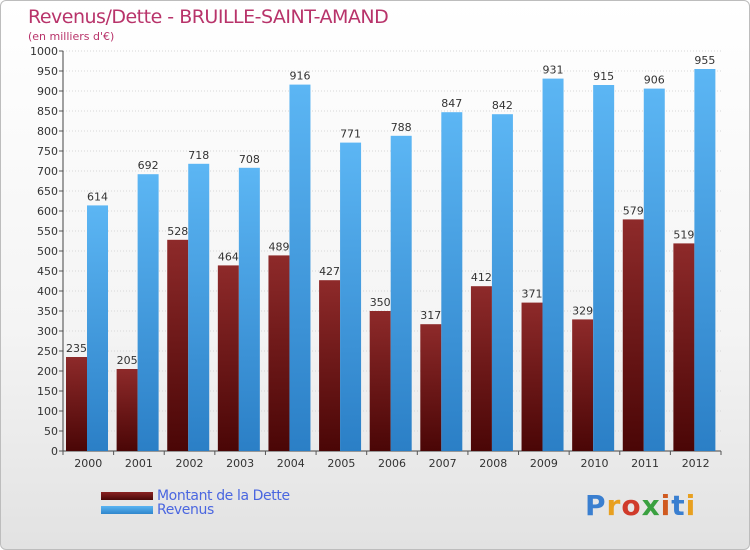 The image size is (750, 550). I want to click on y-tick-label: 150, so click(47, 391).